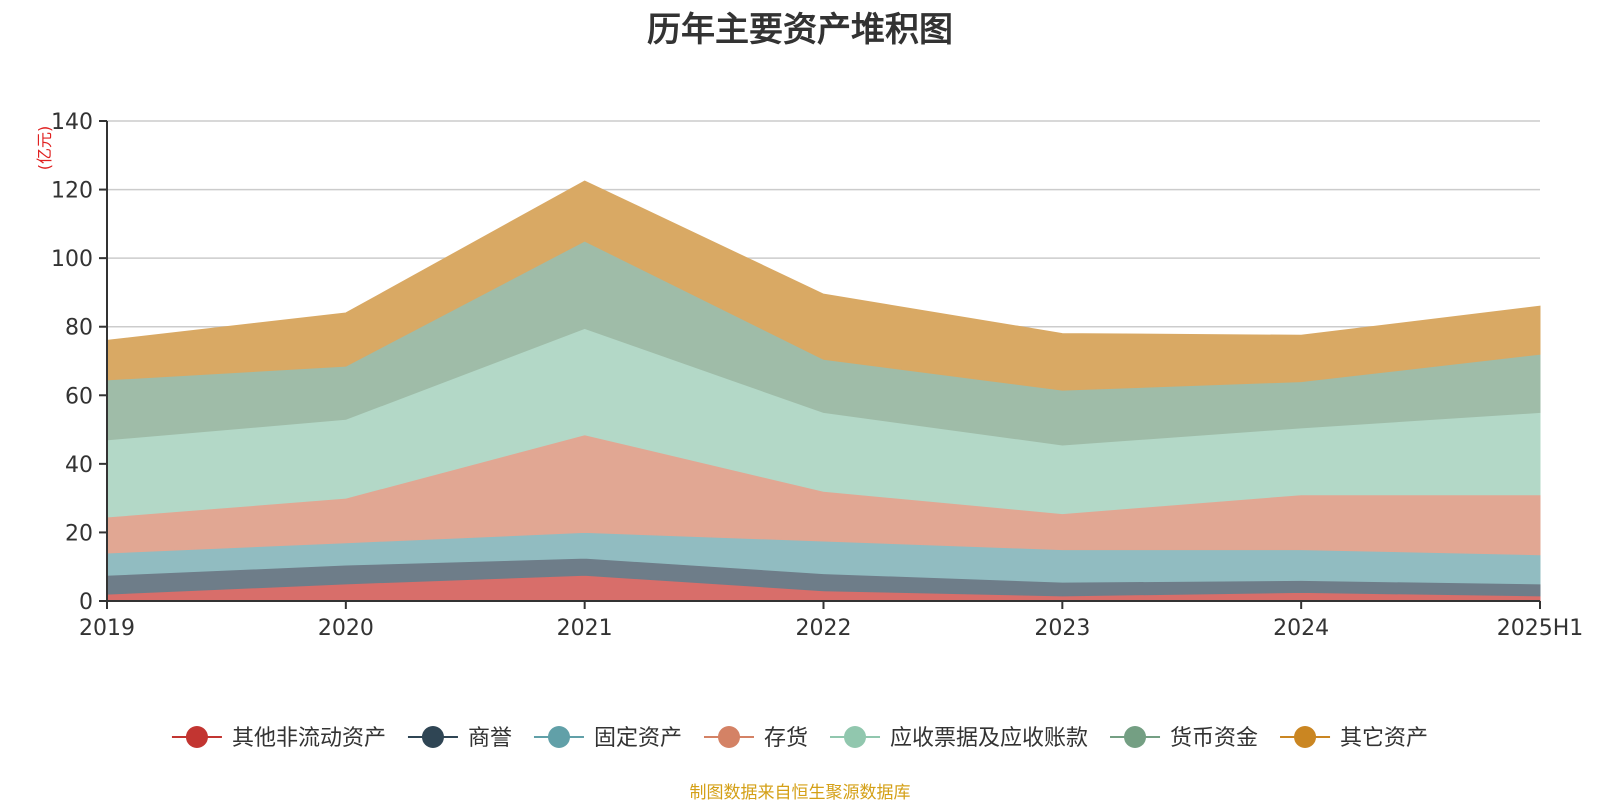 Image resolution: width=1600 pixels, height=803 pixels. What do you see at coordinates (107, 628) in the screenshot?
I see `x-tick-label: 2019` at bounding box center [107, 628].